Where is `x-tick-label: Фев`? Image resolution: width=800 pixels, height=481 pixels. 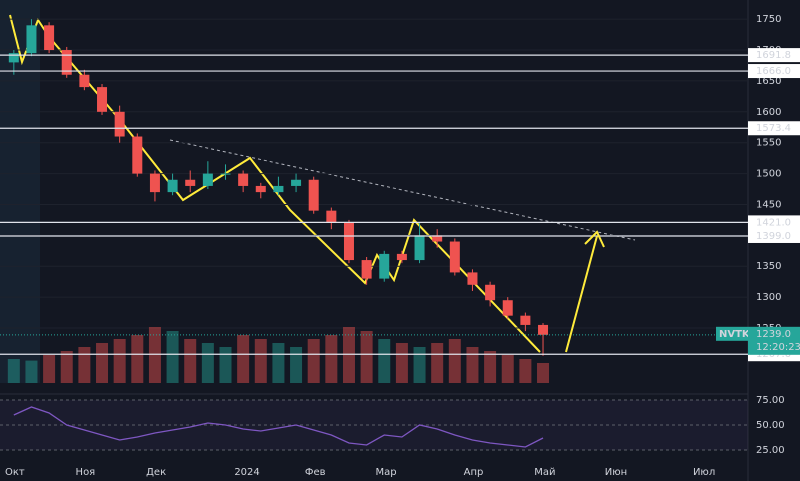 x-tick-label: Фев is located at coordinates (315, 472).